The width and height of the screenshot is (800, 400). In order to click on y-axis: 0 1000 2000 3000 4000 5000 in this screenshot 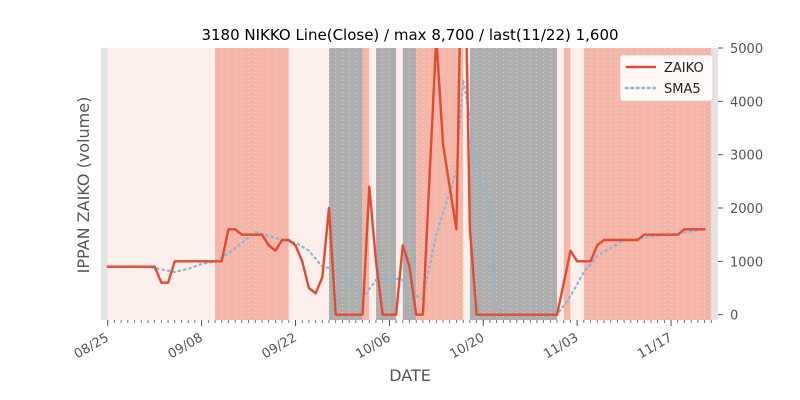, I will do `click(740, 183)`.